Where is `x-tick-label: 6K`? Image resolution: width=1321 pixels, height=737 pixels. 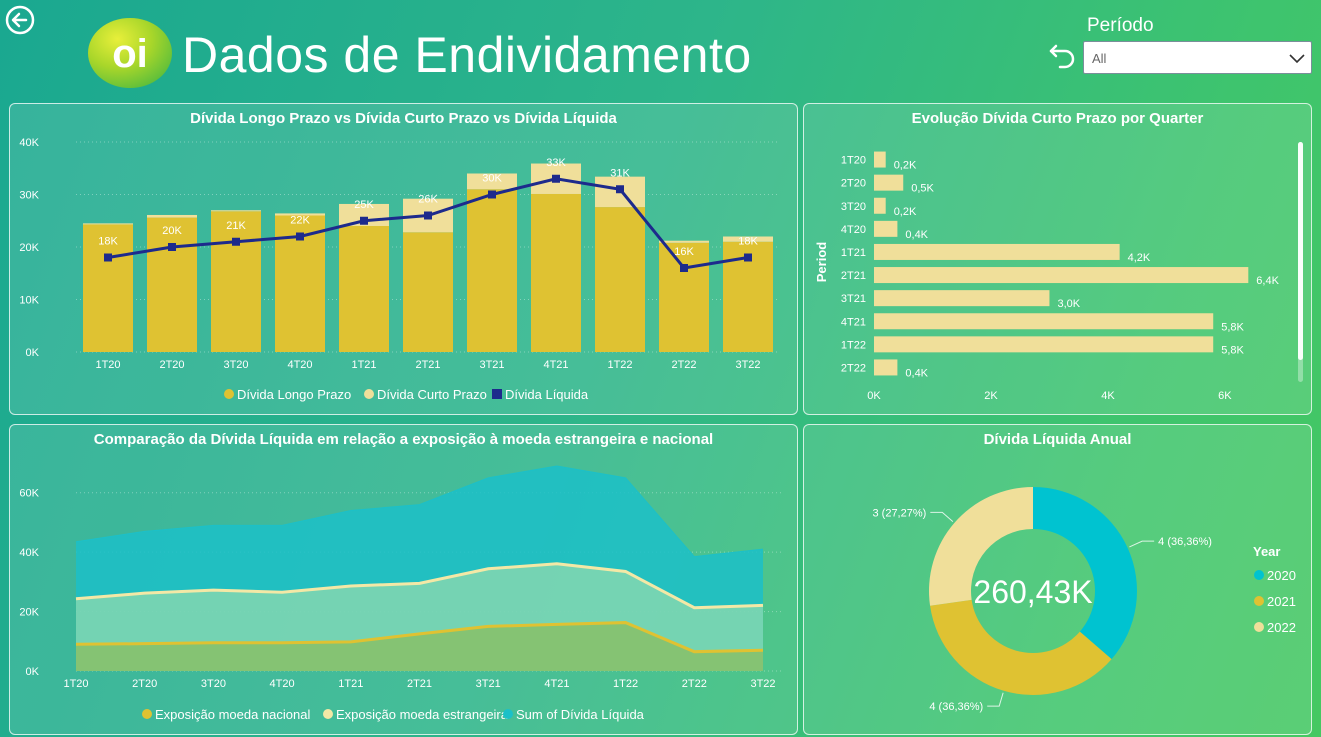 x-tick-label: 6K is located at coordinates (1225, 396).